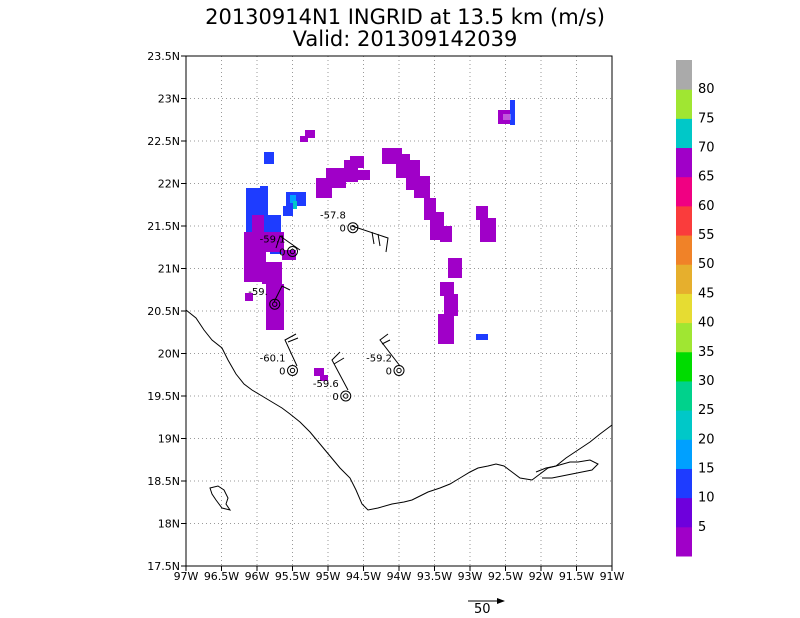 This screenshot has height=618, width=800. Describe the element at coordinates (706, 498) in the screenshot. I see `colorbar-label: 10` at that location.